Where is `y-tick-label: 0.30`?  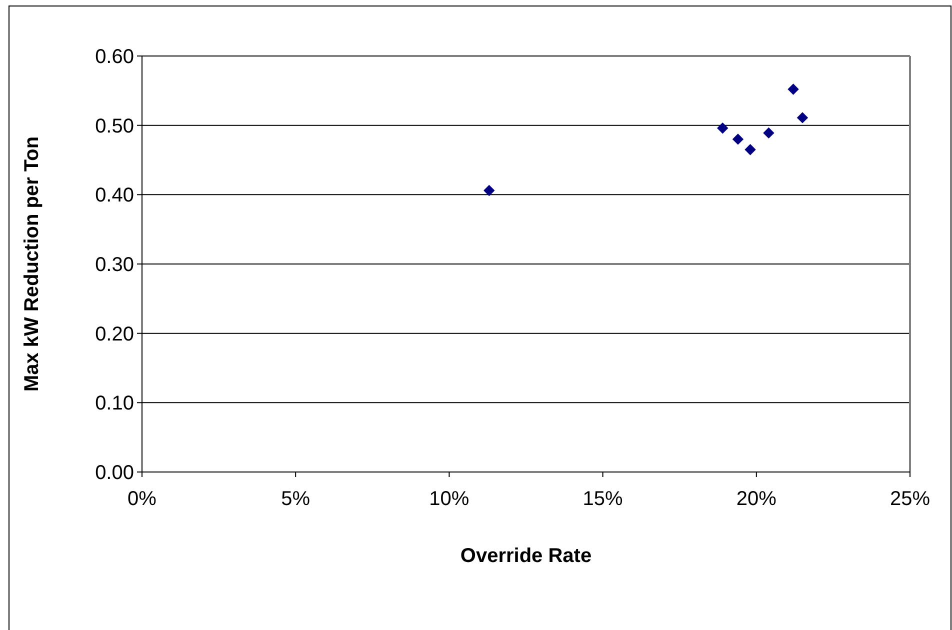 y-tick-label: 0.30 is located at coordinates (114, 265).